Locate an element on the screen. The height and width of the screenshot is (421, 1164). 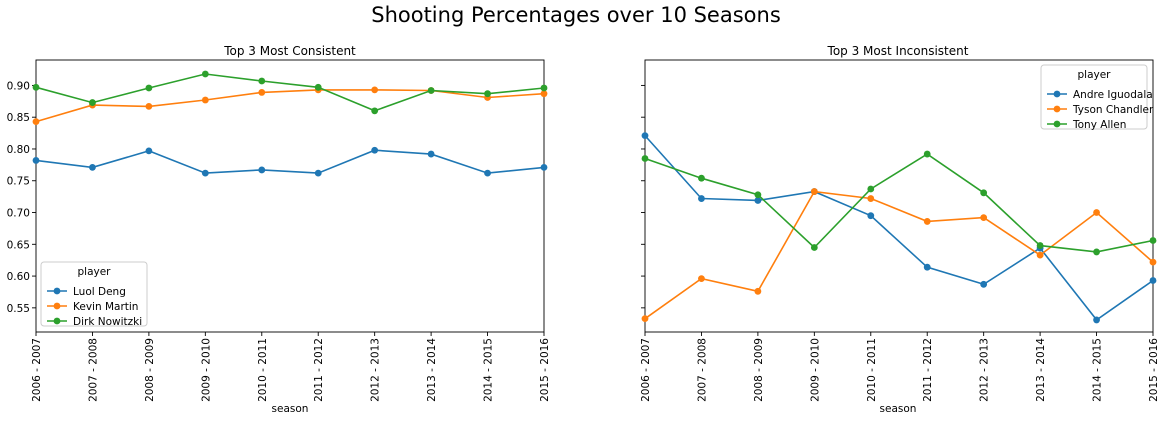
y-tick-label: 0.80 is located at coordinates (18, 150).